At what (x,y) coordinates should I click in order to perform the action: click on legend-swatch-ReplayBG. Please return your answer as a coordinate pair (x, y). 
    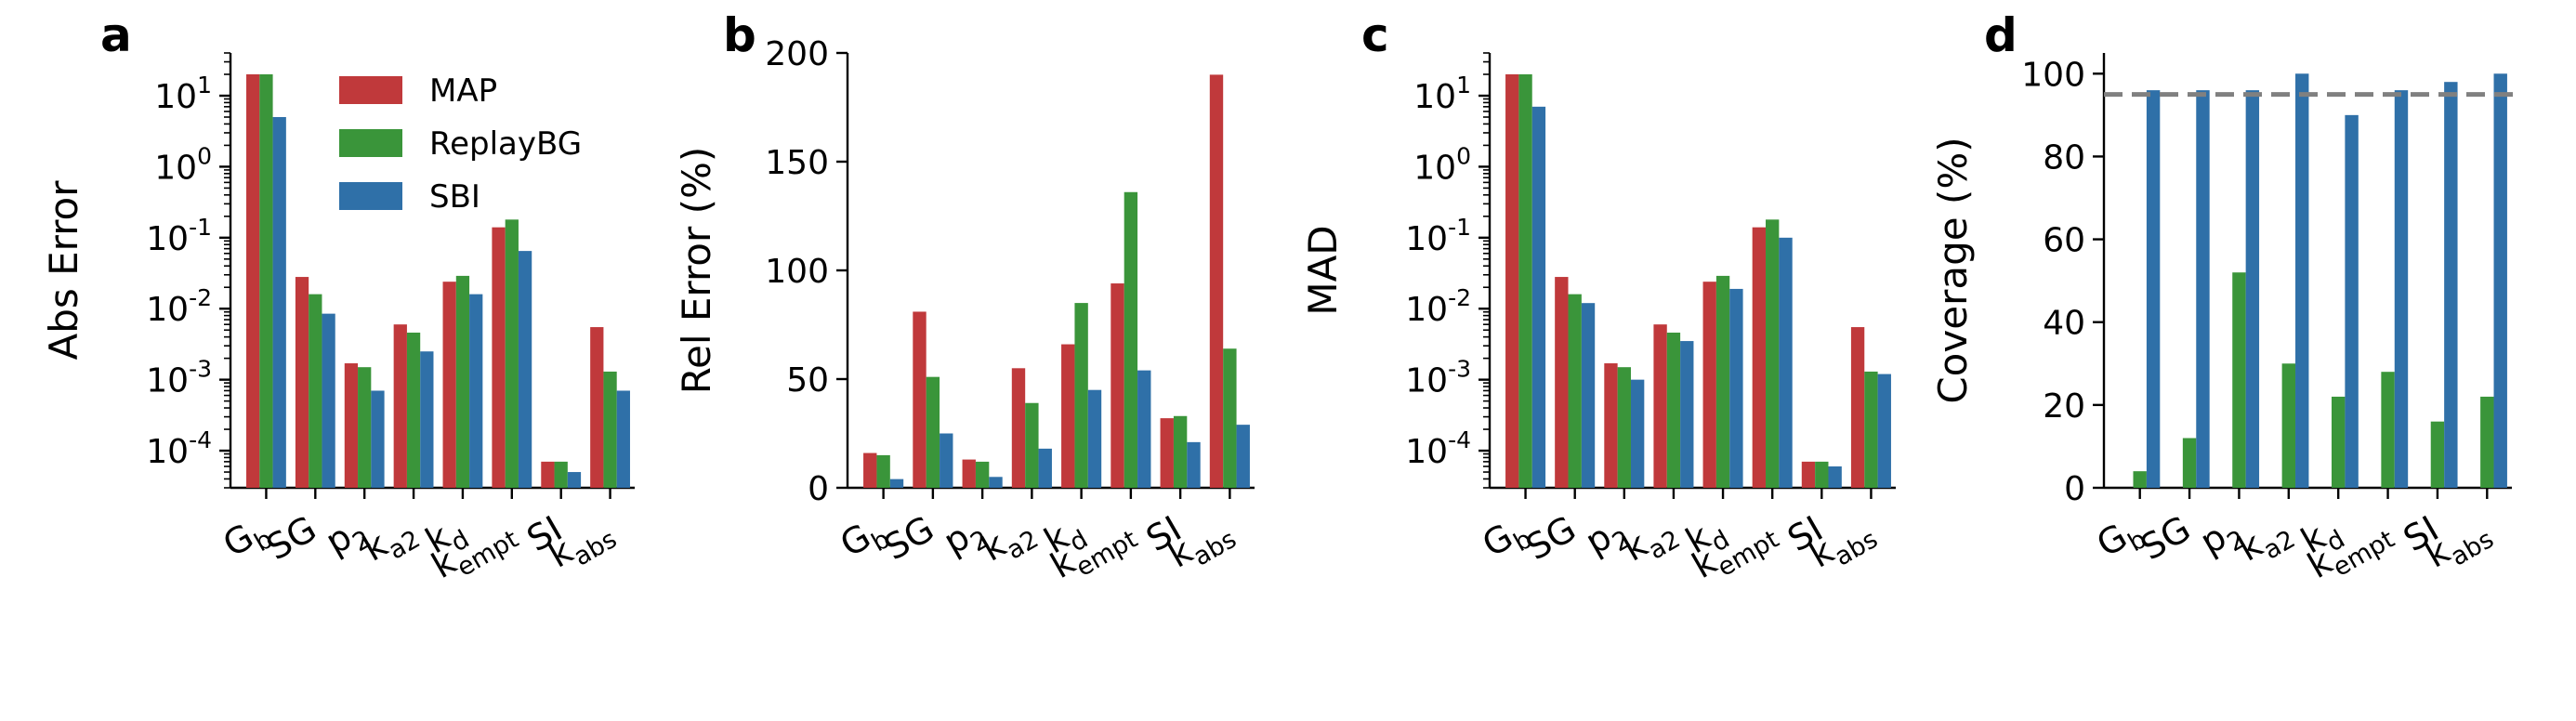
    Looking at the image, I should click on (370, 143).